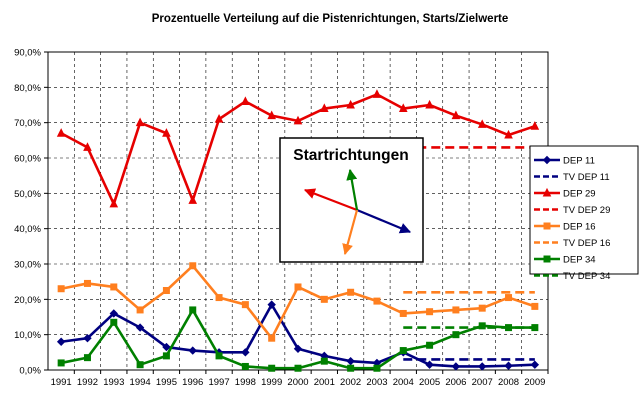  What do you see at coordinates (297, 382) in the screenshot?
I see `x-tick-label: 2000` at bounding box center [297, 382].